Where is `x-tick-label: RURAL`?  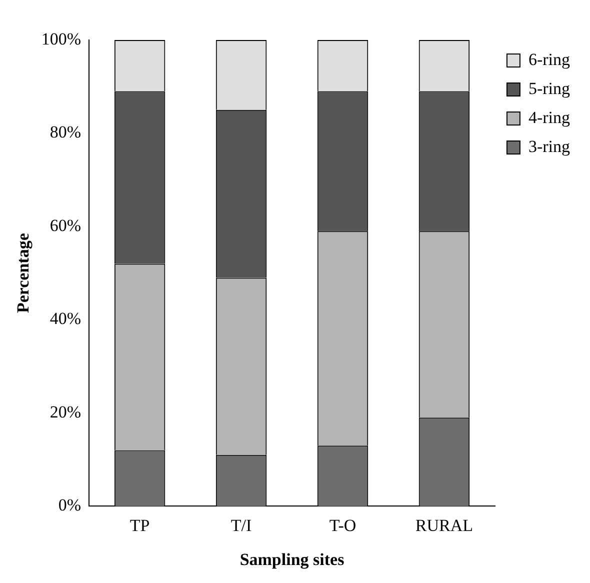 x-tick-label: RURAL is located at coordinates (444, 525).